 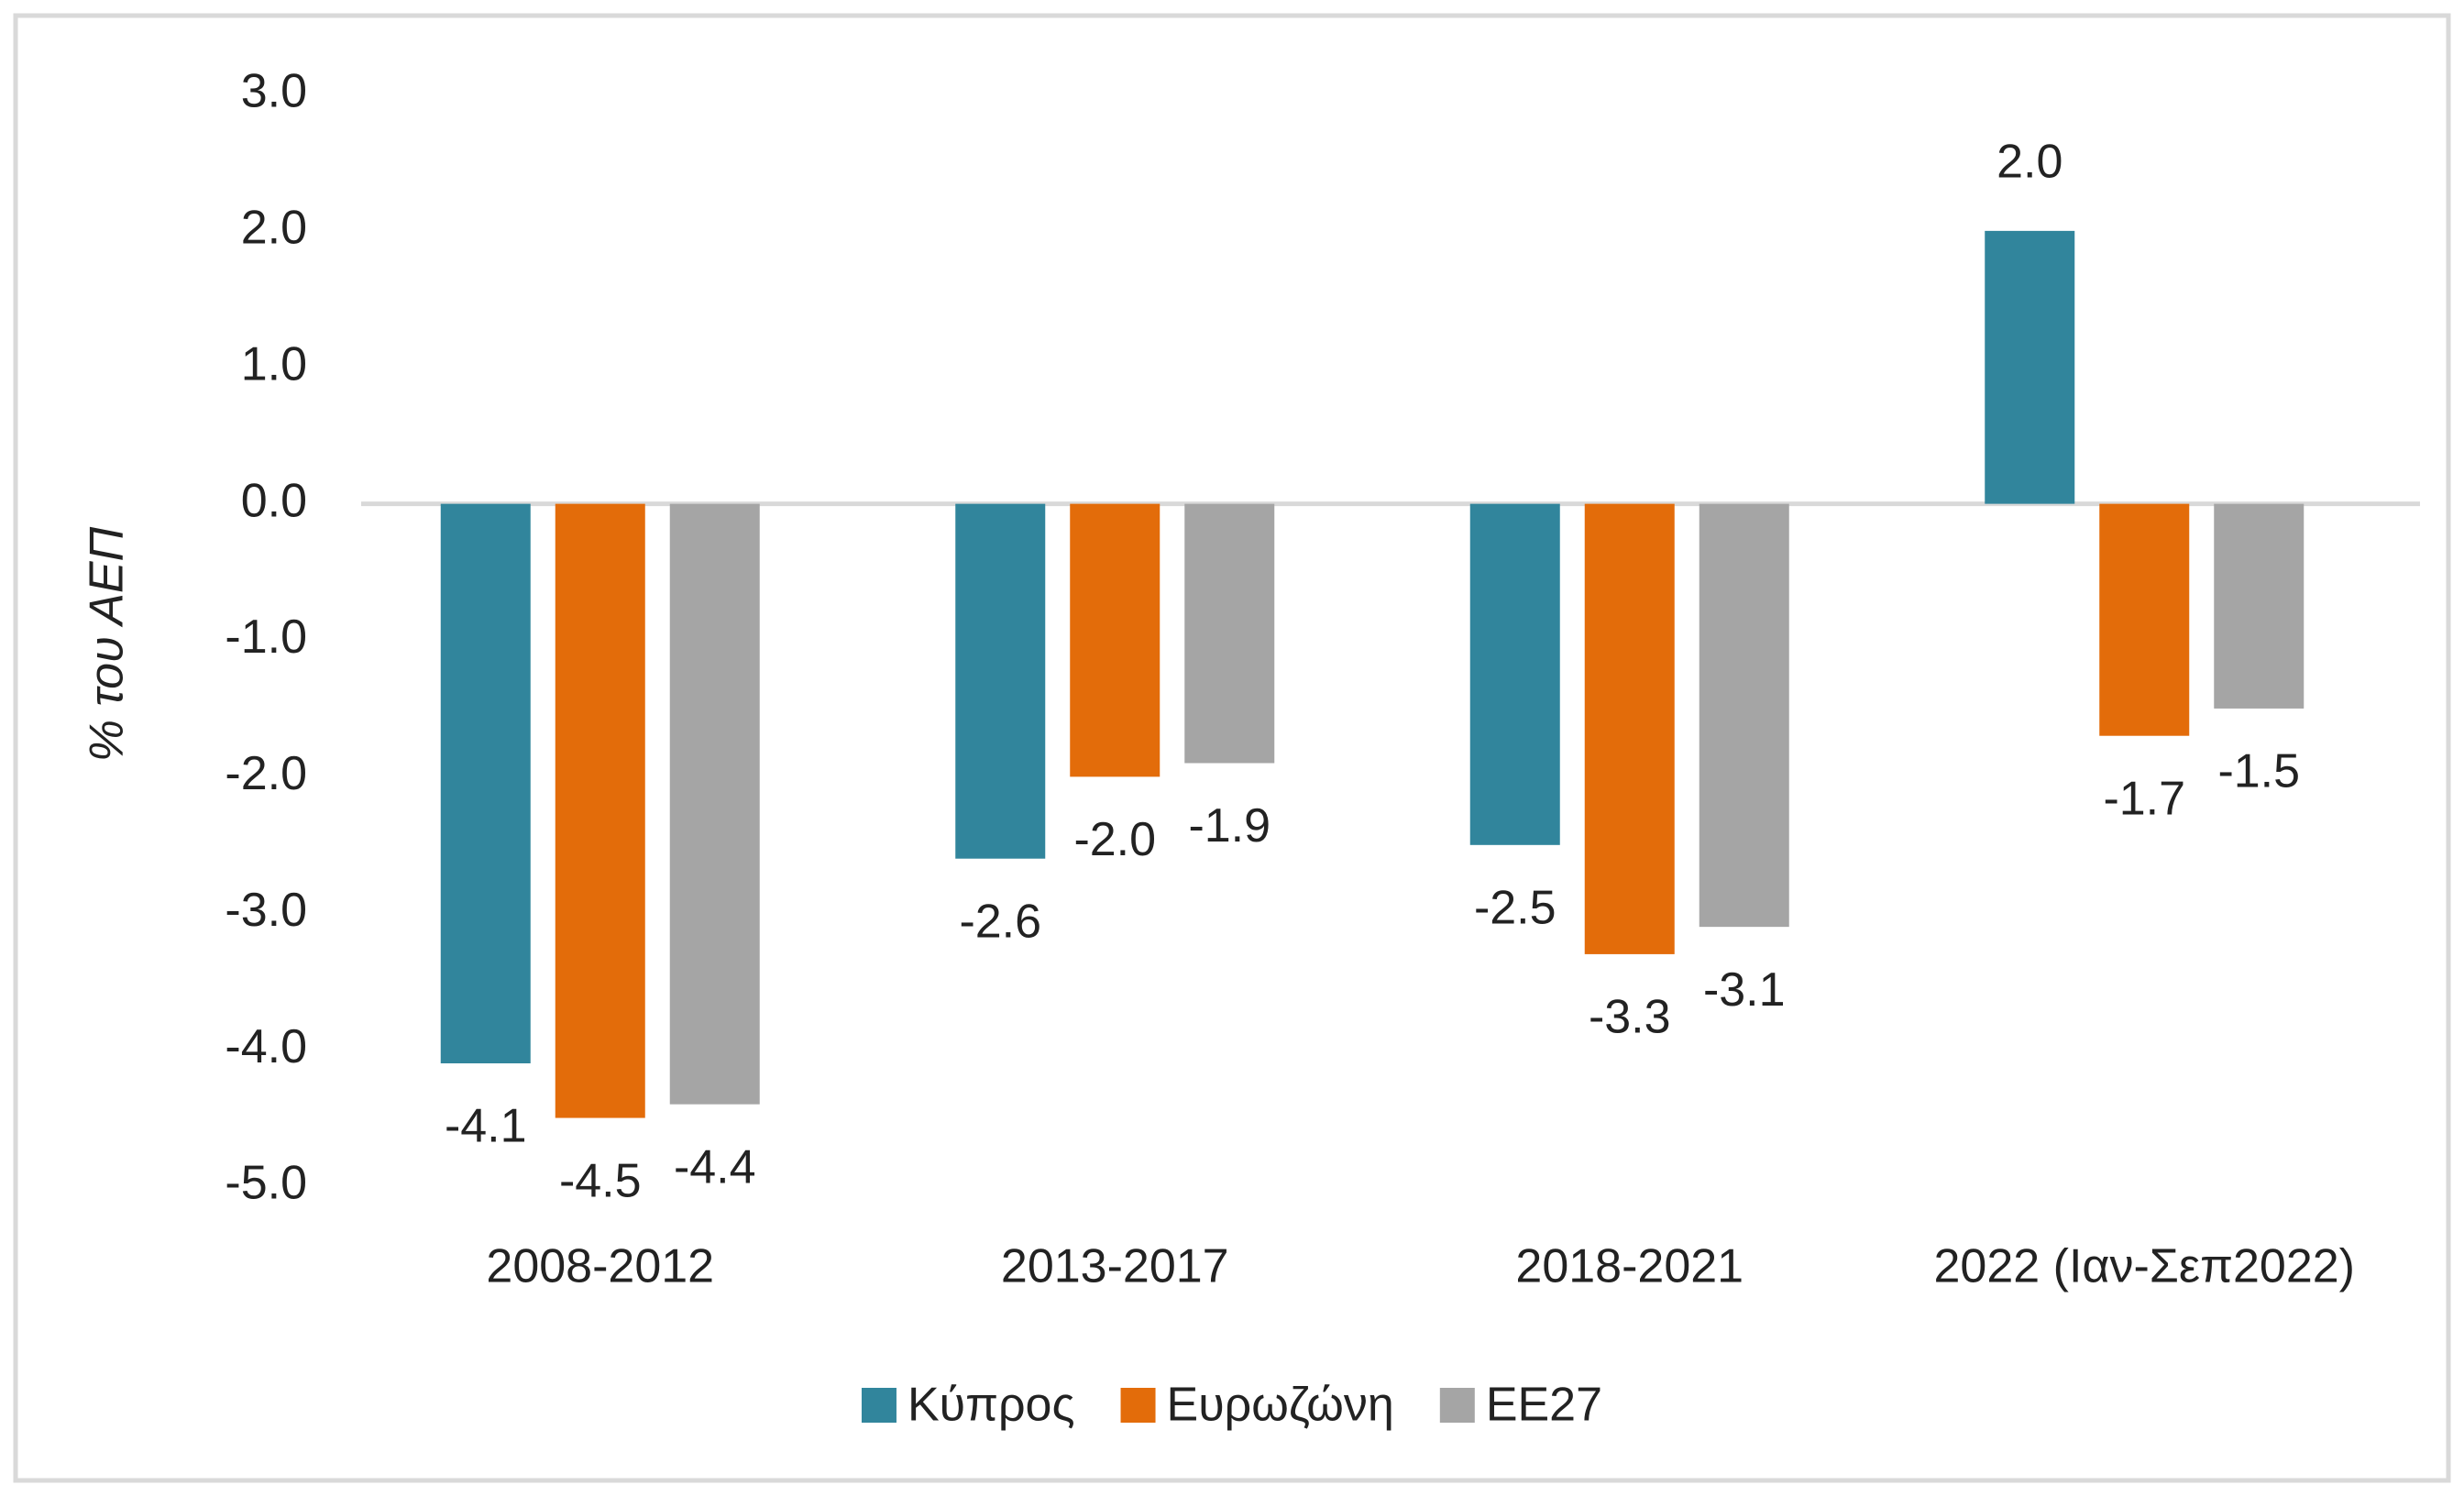 What do you see at coordinates (1229, 825) in the screenshot?
I see `data-label: -1.9` at bounding box center [1229, 825].